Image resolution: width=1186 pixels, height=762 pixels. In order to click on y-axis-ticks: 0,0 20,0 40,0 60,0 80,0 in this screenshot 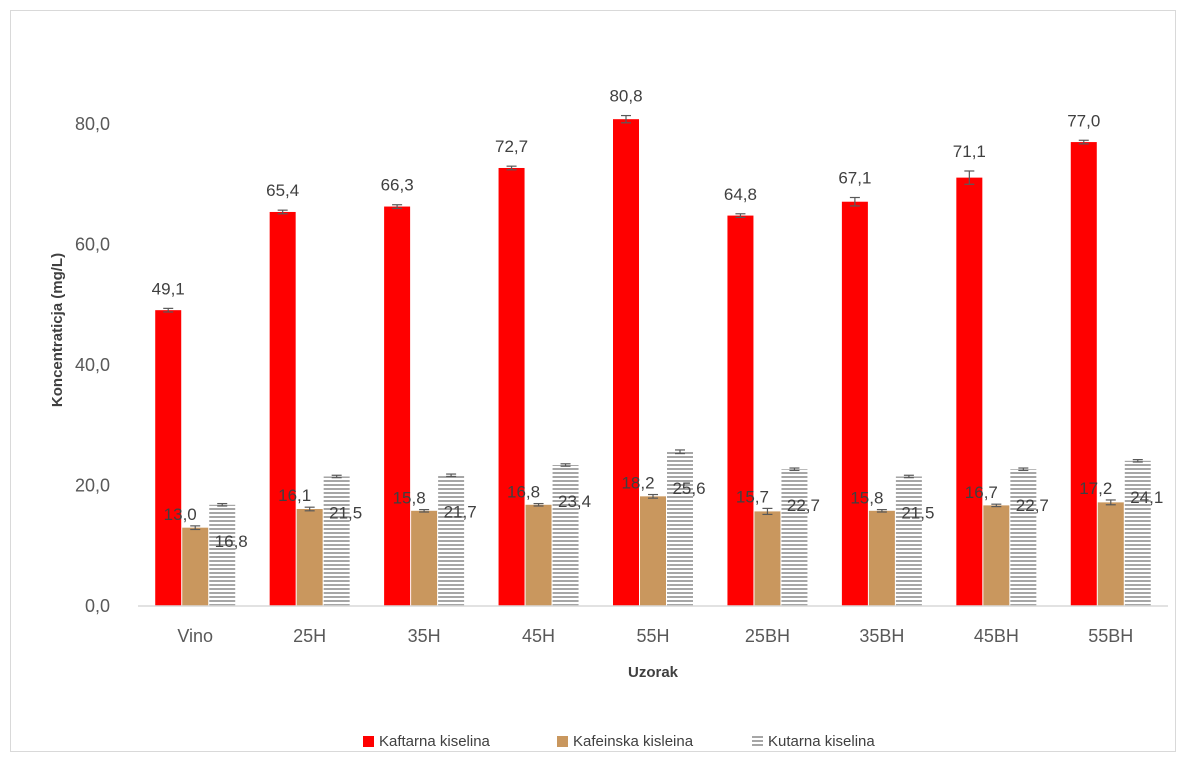, I will do `click(92, 365)`.